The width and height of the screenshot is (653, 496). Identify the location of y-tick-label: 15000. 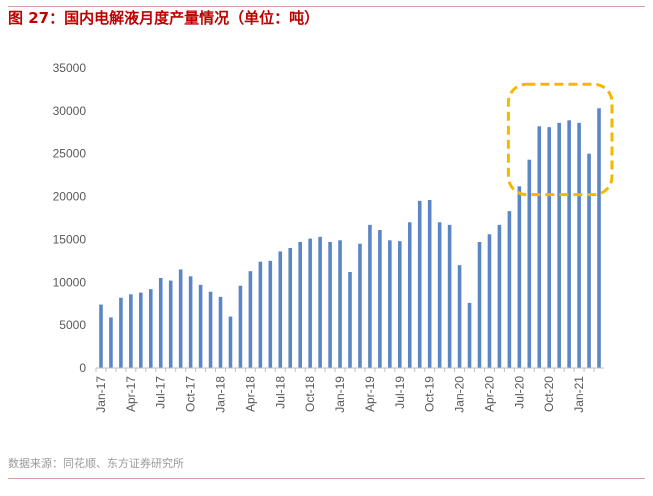
(70, 239).